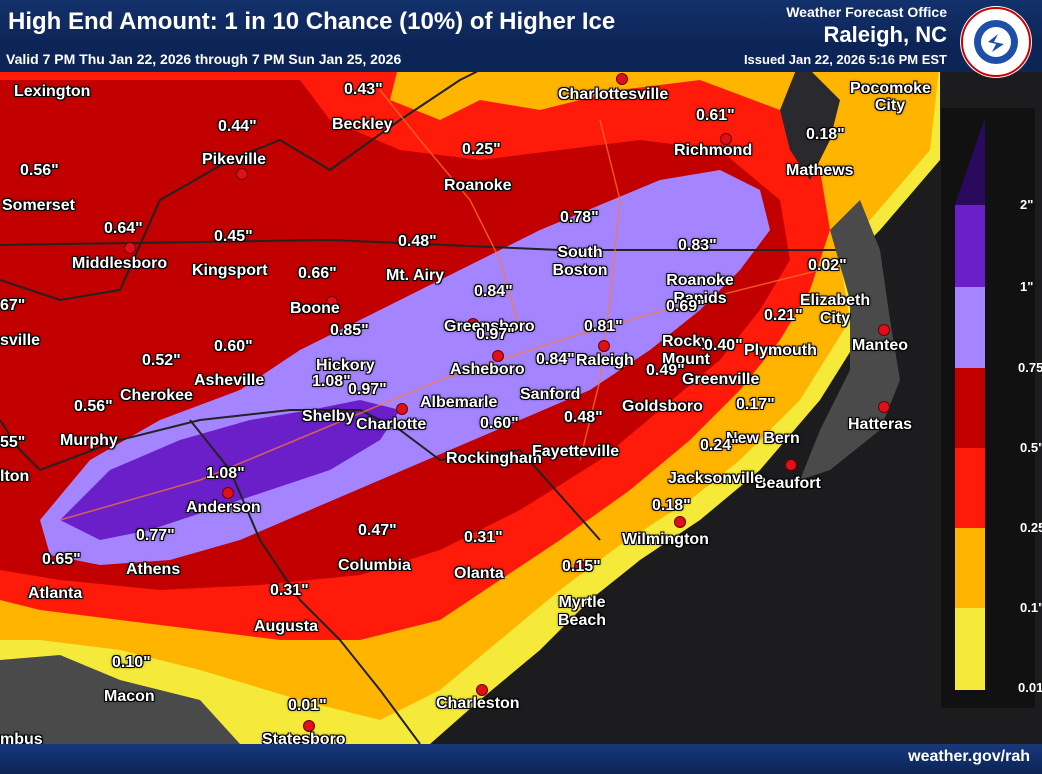 Image resolution: width=1042 pixels, height=774 pixels. I want to click on city-label: Manteo, so click(880, 345).